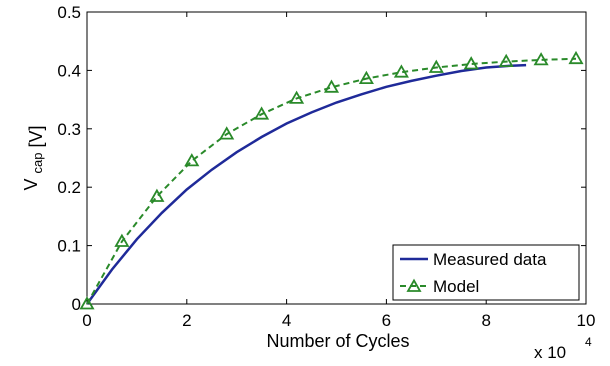 Image resolution: width=610 pixels, height=366 pixels. I want to click on legend-box, so click(486, 272).